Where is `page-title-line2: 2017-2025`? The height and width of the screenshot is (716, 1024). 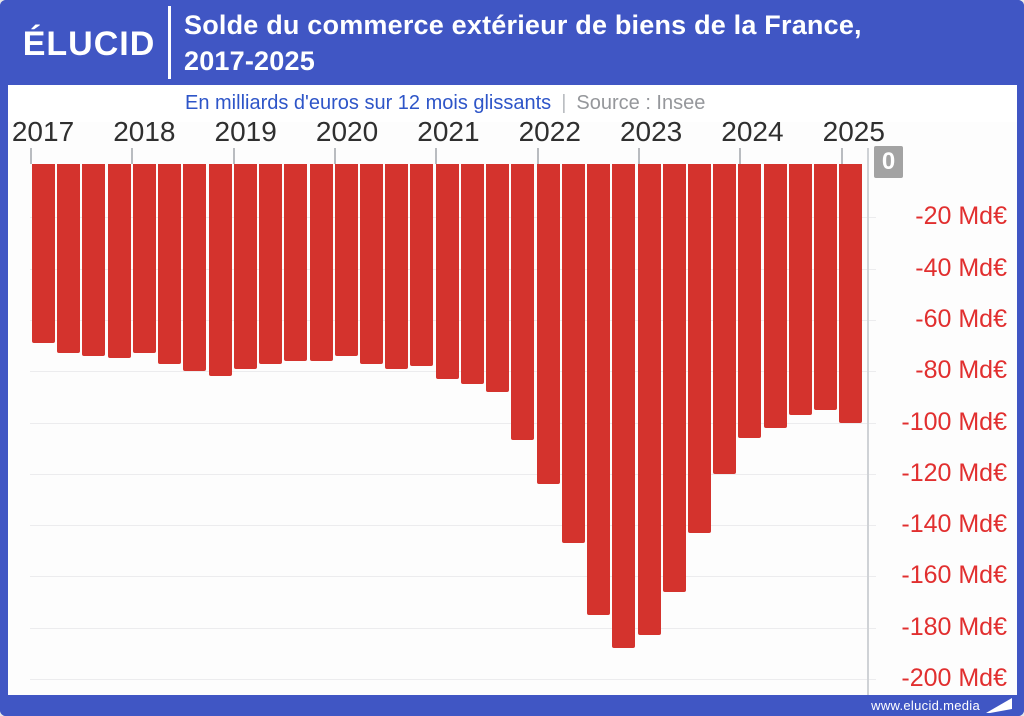
page-title-line2: 2017-2025 is located at coordinates (249, 61).